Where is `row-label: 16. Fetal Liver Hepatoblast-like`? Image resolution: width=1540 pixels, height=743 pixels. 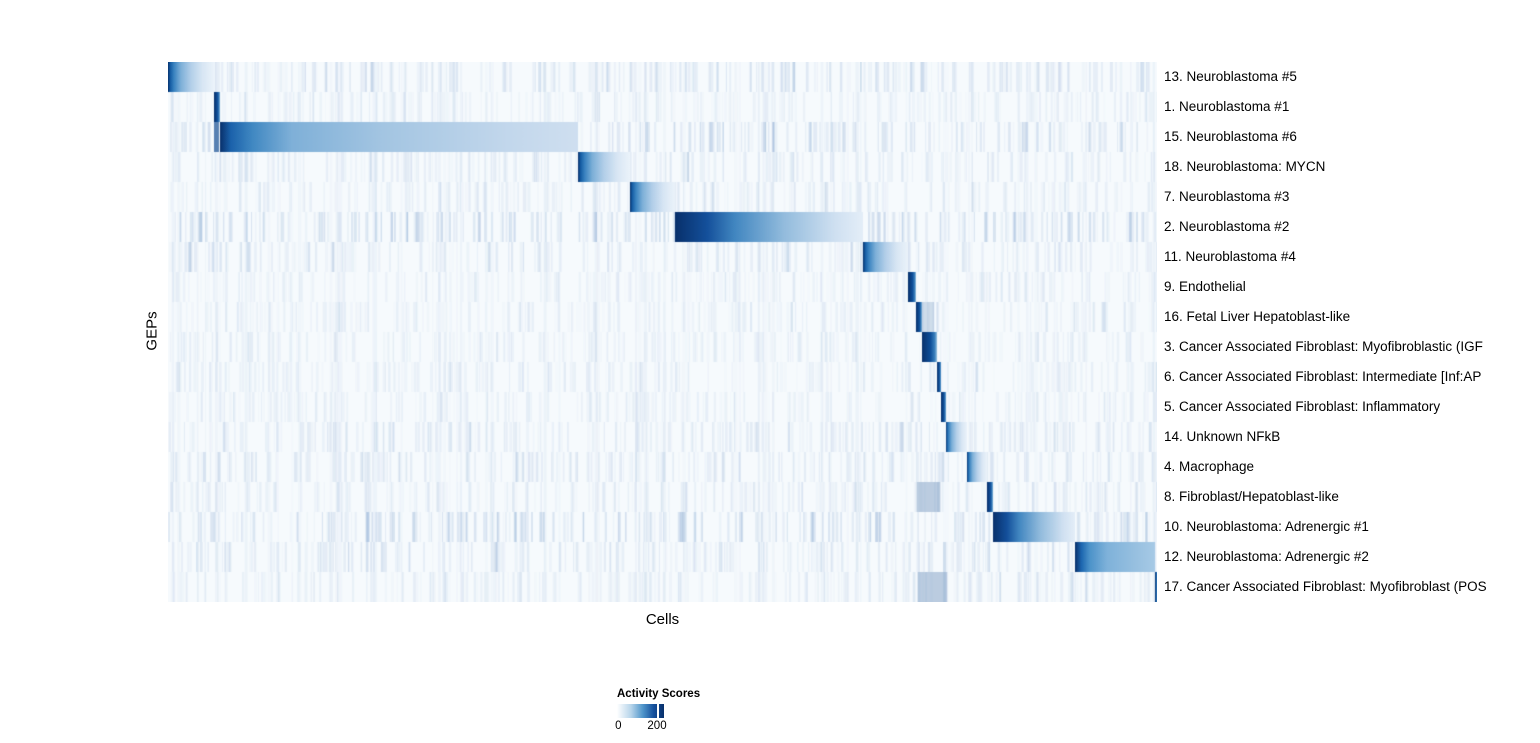 row-label: 16. Fetal Liver Hepatoblast-like is located at coordinates (1257, 316).